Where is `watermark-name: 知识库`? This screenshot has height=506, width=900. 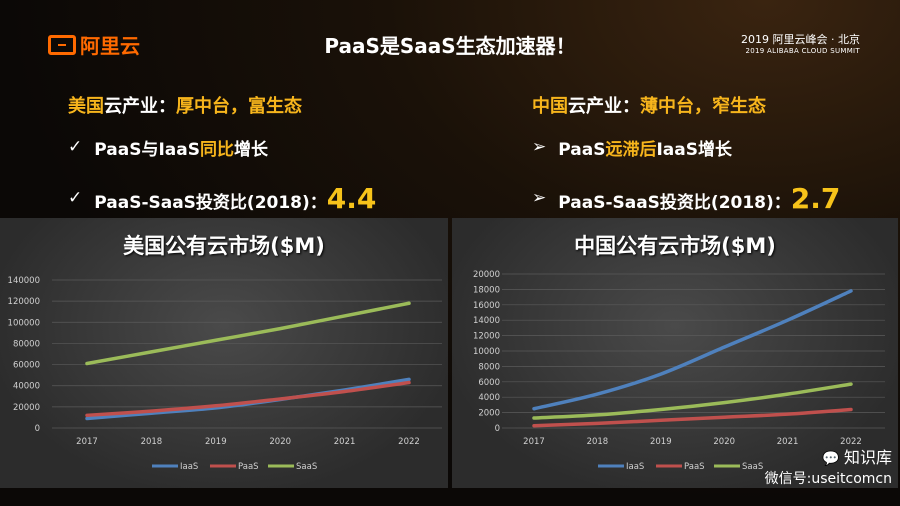
watermark-name: 知识库 is located at coordinates (867, 457).